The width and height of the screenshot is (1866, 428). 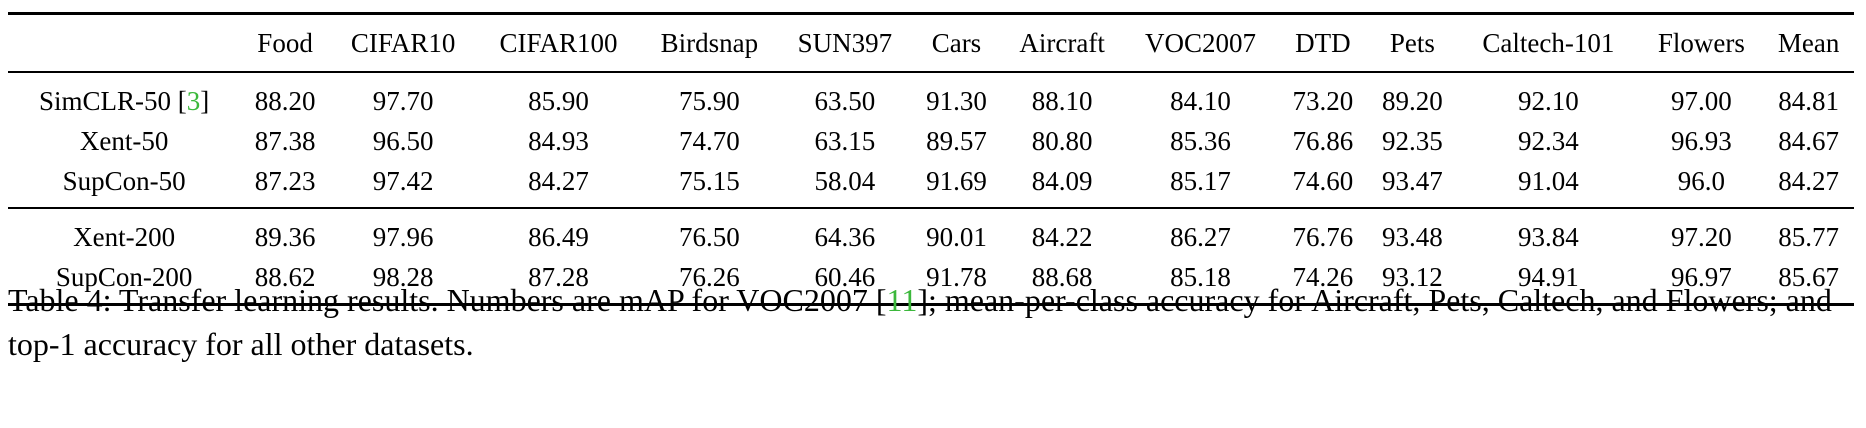 What do you see at coordinates (285, 100) in the screenshot?
I see `value-cell: 88.20` at bounding box center [285, 100].